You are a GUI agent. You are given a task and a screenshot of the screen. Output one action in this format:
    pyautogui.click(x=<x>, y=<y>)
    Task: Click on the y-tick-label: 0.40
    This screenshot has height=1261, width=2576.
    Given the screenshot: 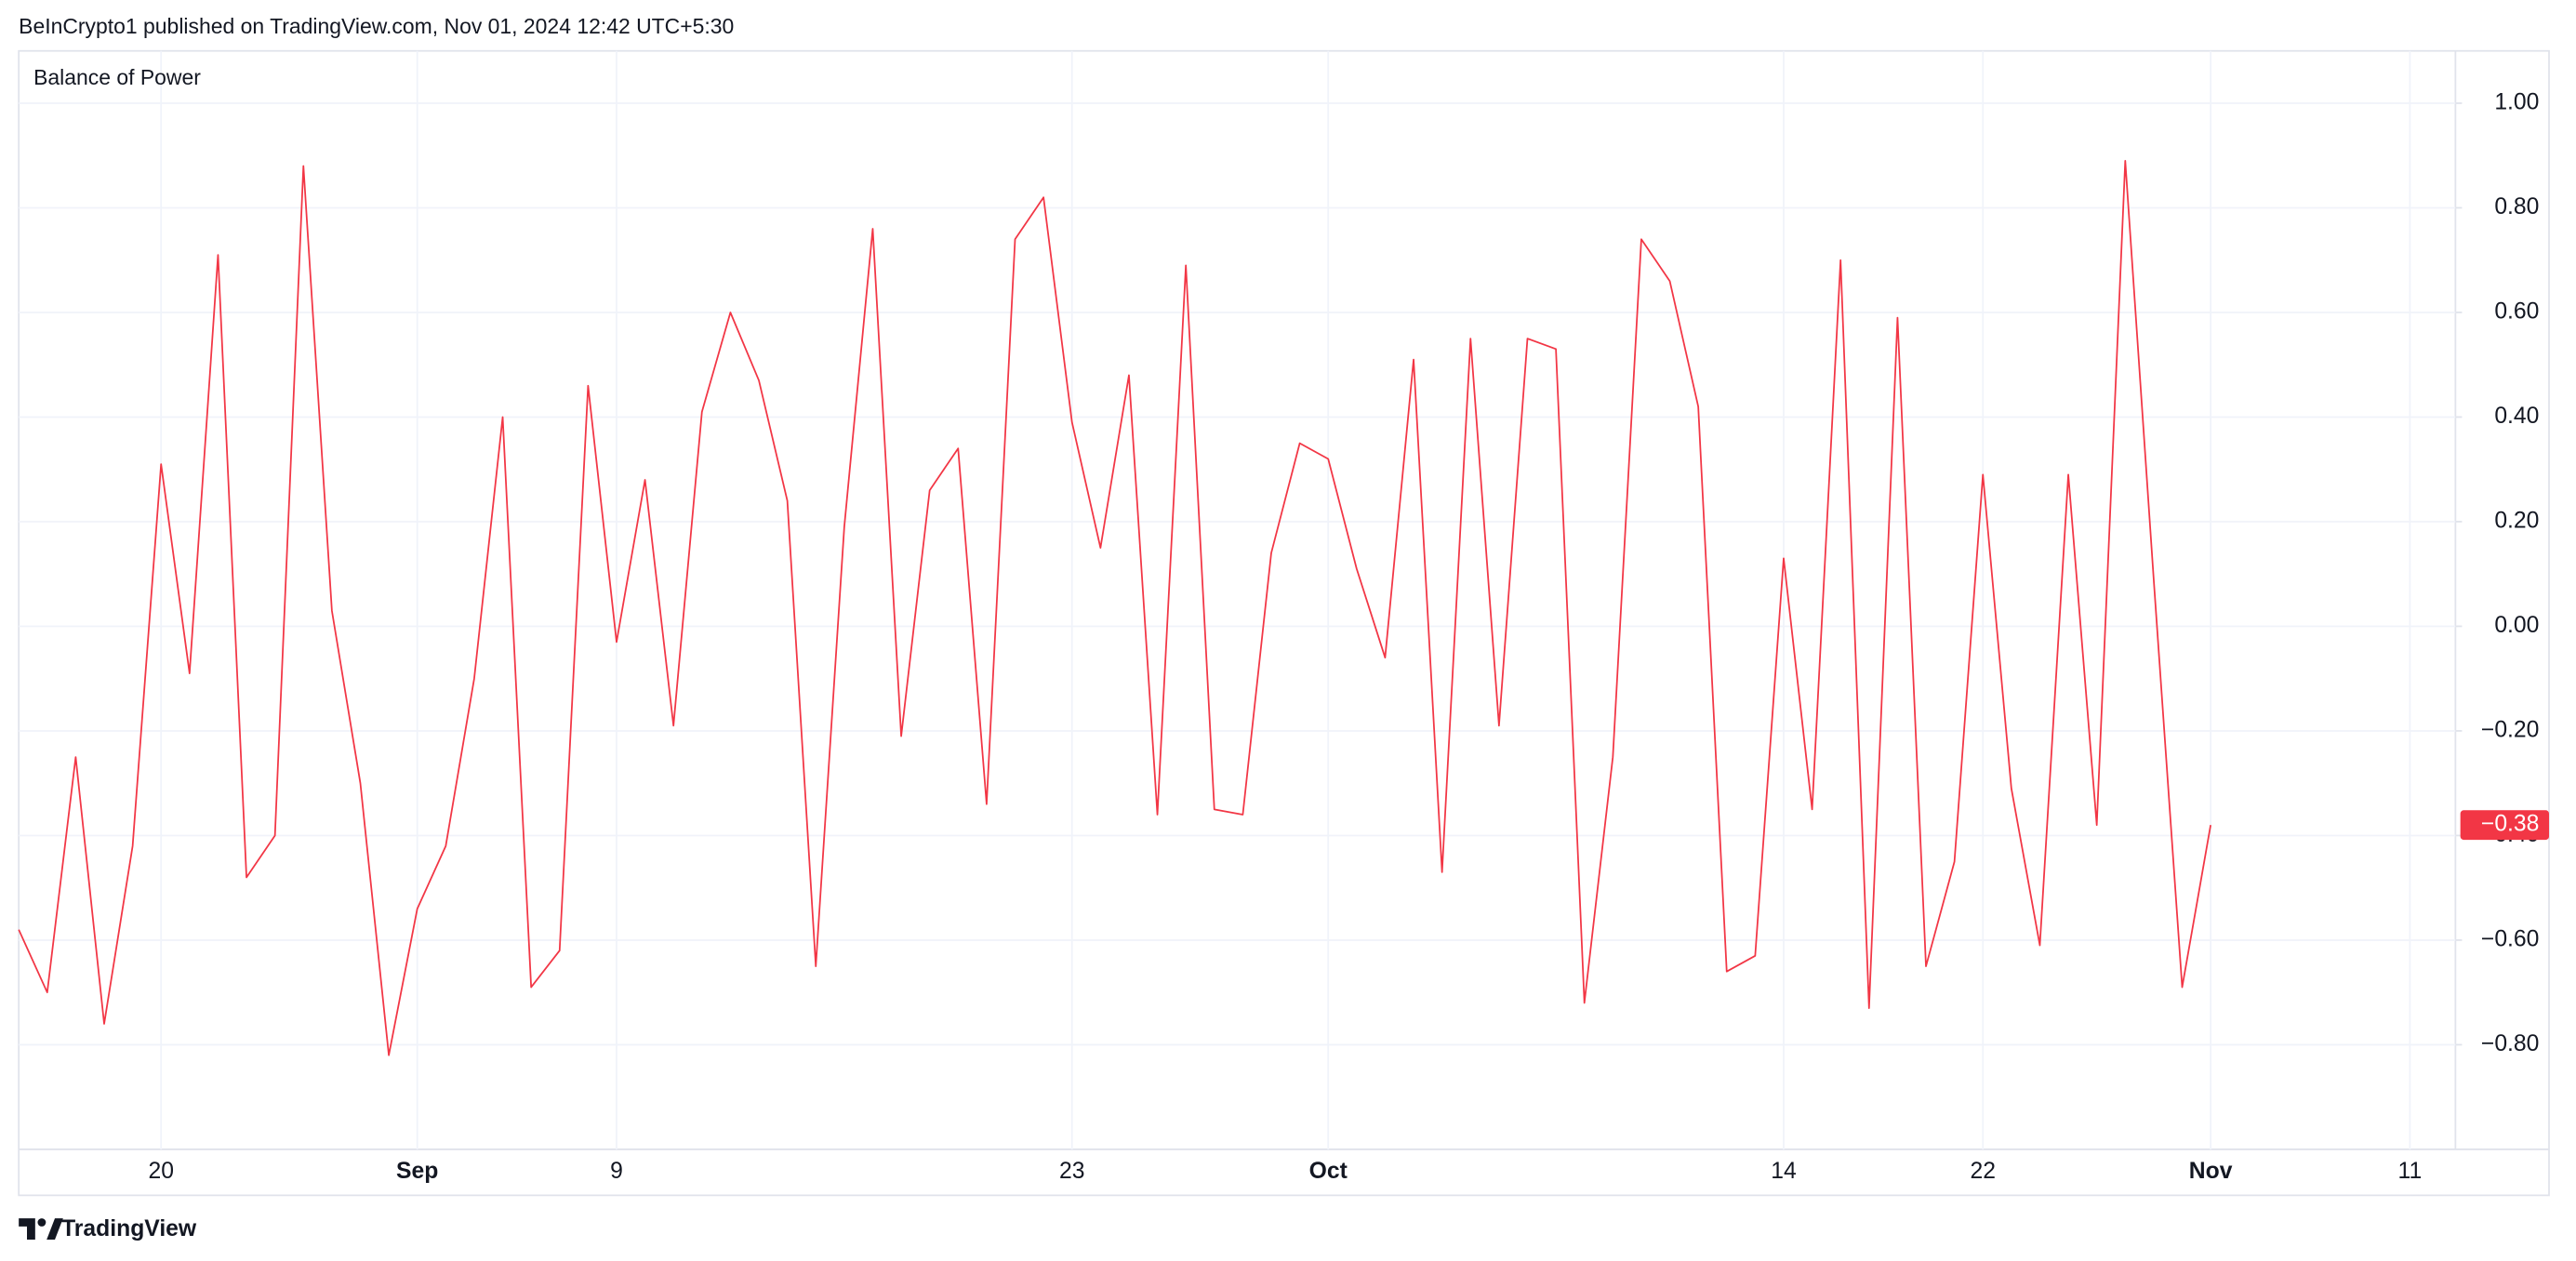 What is the action you would take?
    pyautogui.click(x=2516, y=416)
    